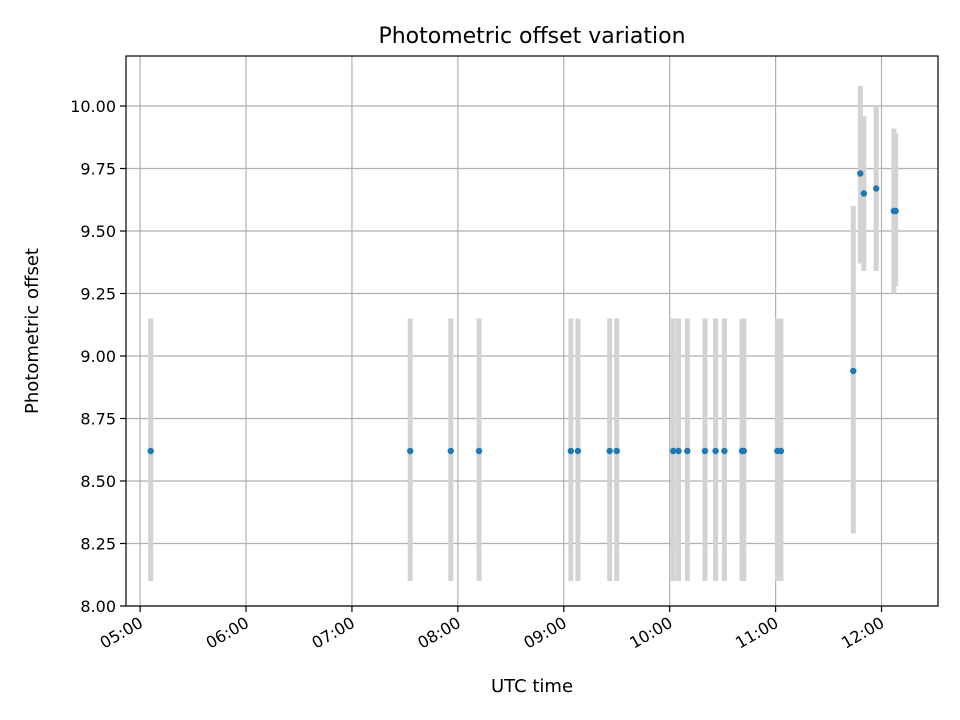 This screenshot has width=960, height=720. I want to click on y-tick-label: 10.00, so click(93, 106).